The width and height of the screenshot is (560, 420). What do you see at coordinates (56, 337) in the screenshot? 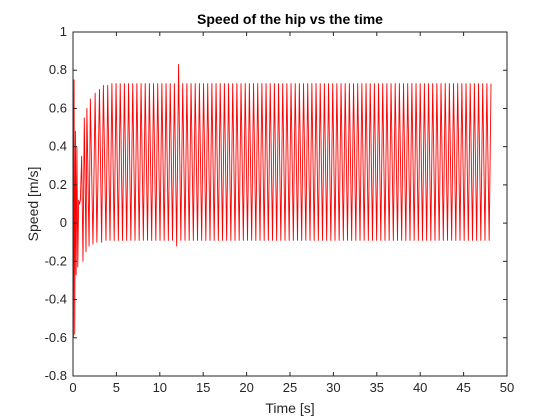
I see `y-tick-label: -0.6` at bounding box center [56, 337].